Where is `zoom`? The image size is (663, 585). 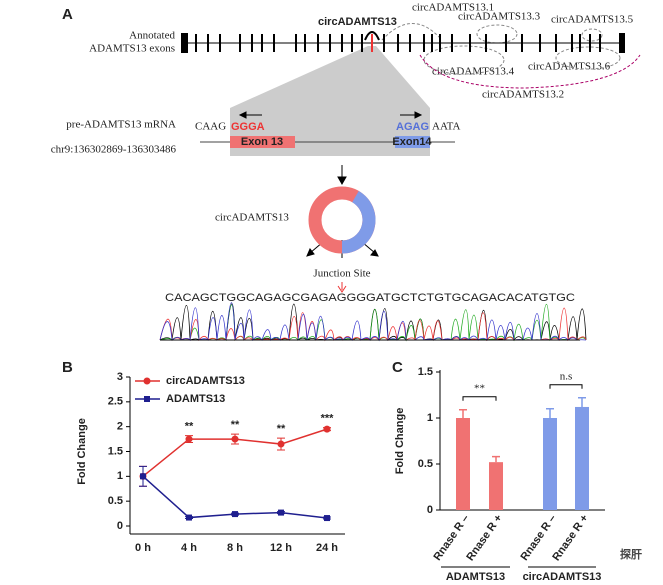 zoom is located at coordinates (330, 77).